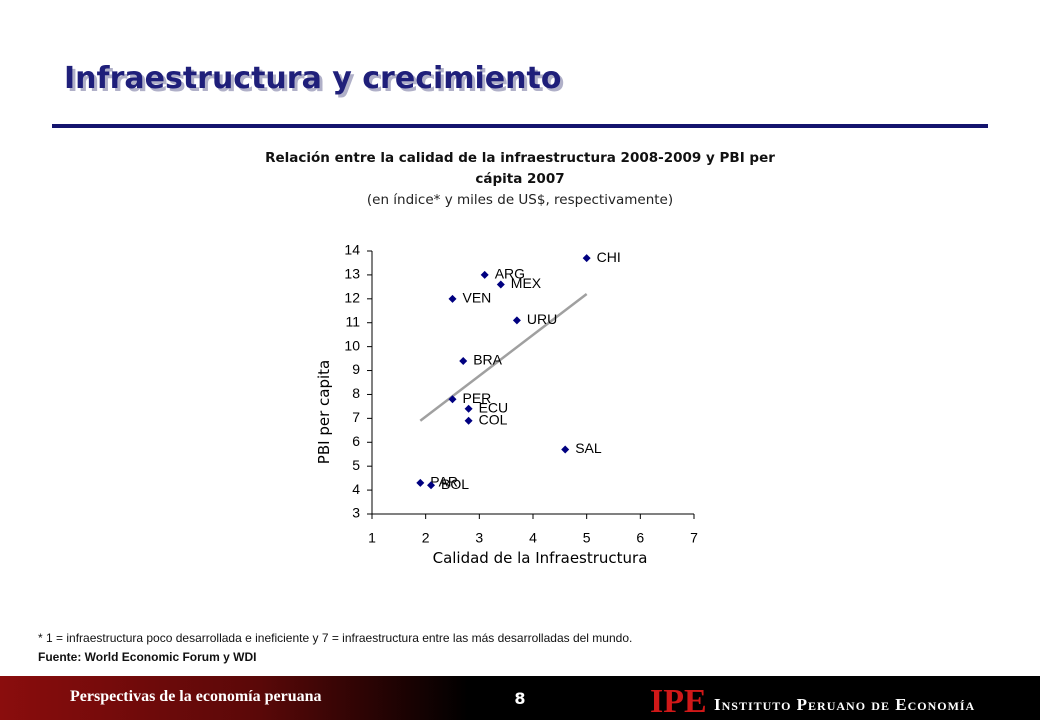 The image size is (1040, 720). What do you see at coordinates (356, 513) in the screenshot?
I see `y-tick-label: 3` at bounding box center [356, 513].